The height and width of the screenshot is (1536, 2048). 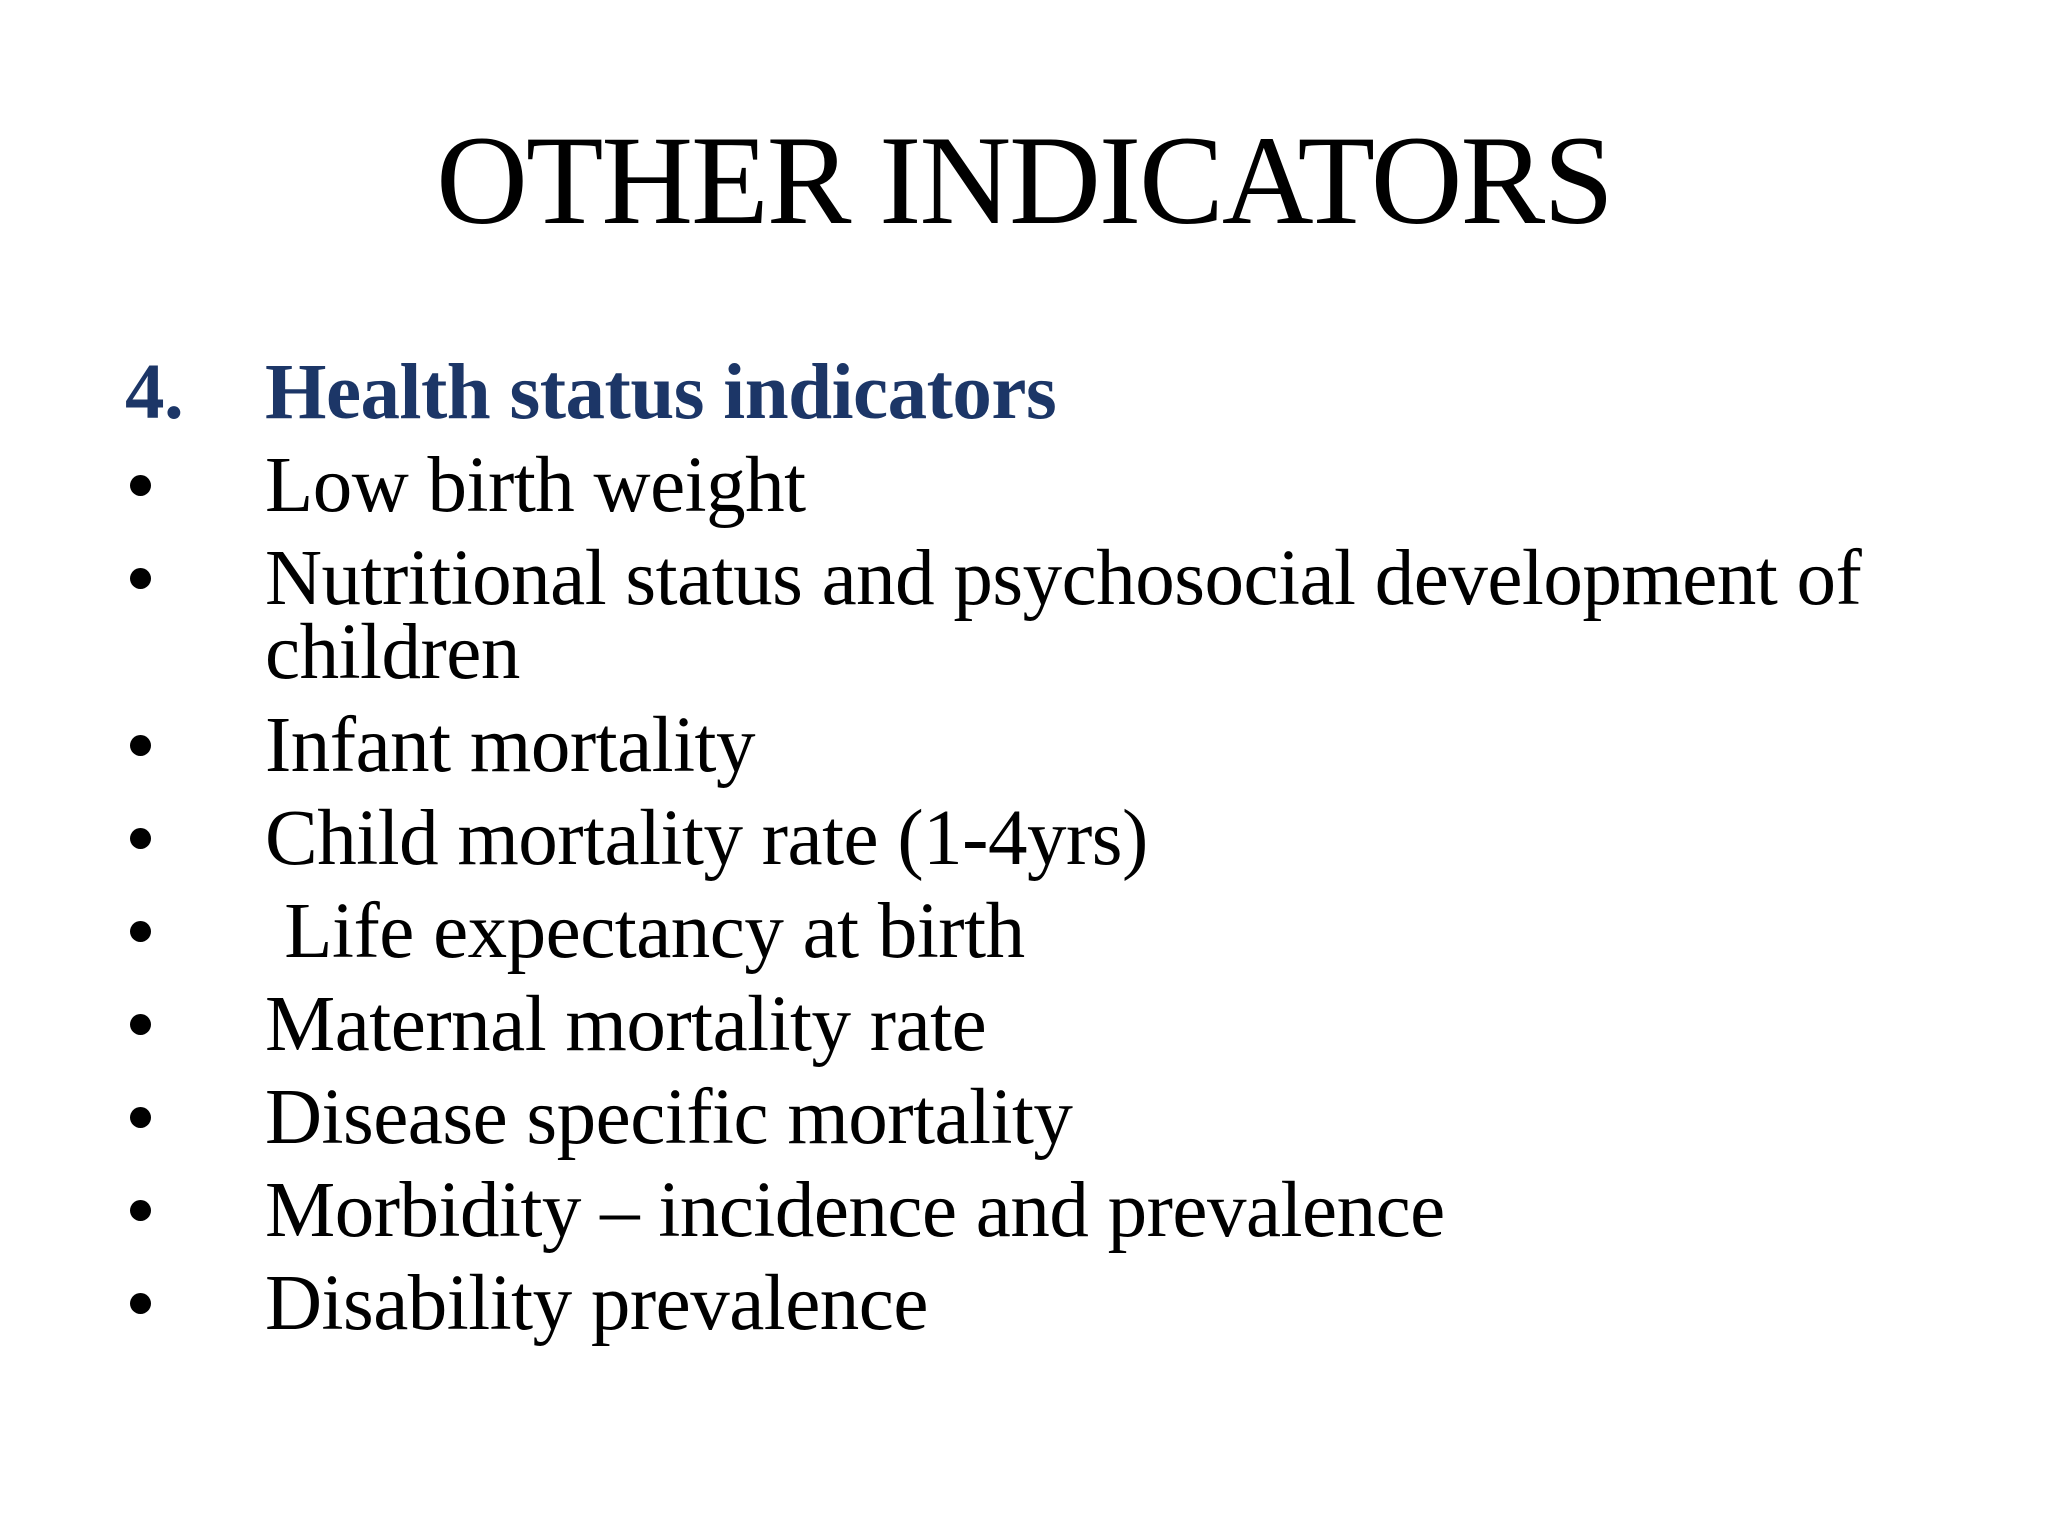 What do you see at coordinates (154, 392) in the screenshot?
I see `heading-number: 4.` at bounding box center [154, 392].